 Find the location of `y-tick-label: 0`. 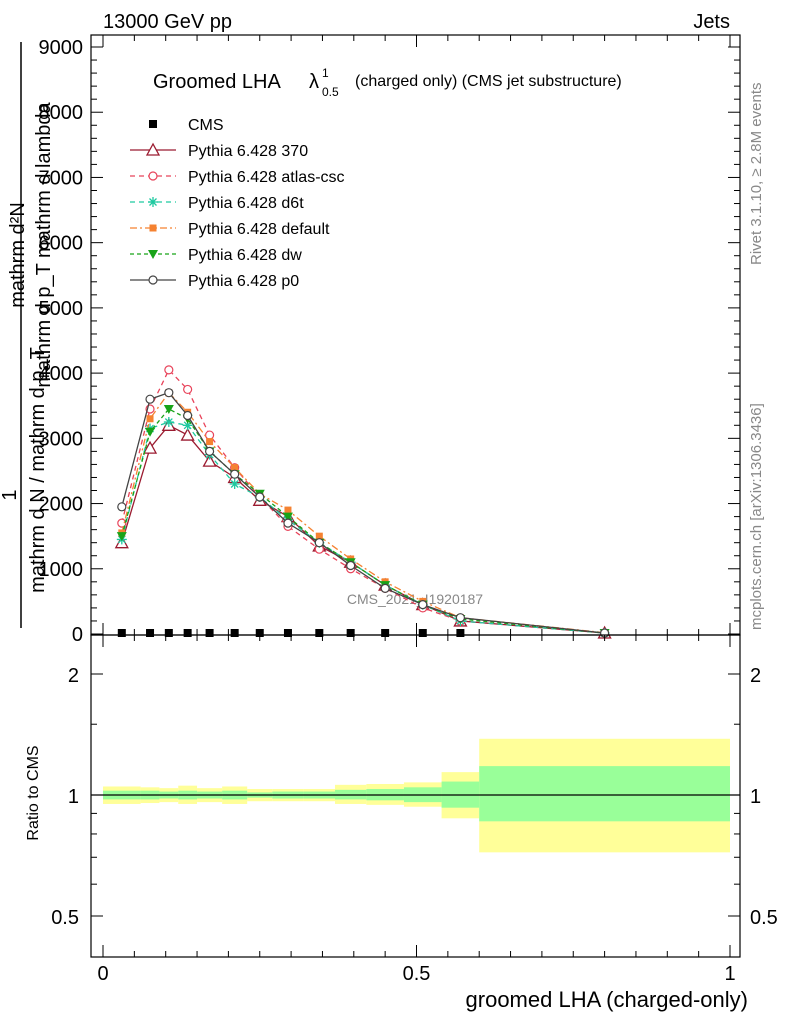

y-tick-label: 0 is located at coordinates (77, 635).